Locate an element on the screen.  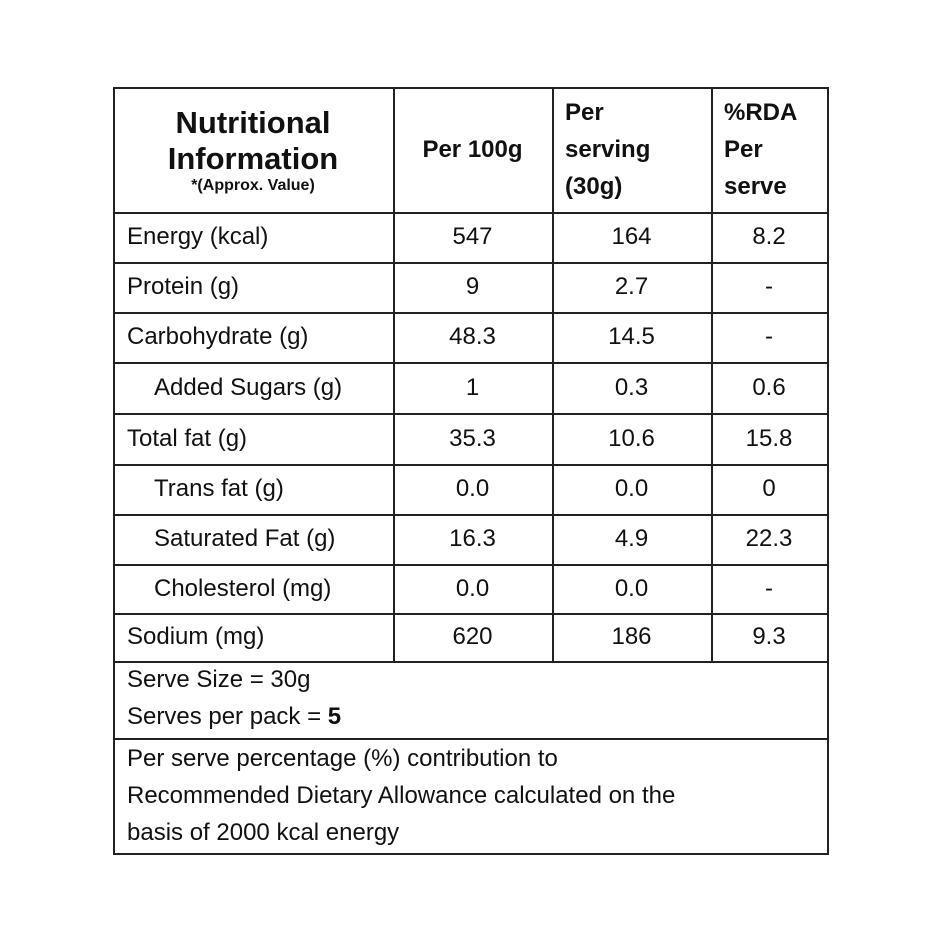
value: 547 is located at coordinates (472, 236).